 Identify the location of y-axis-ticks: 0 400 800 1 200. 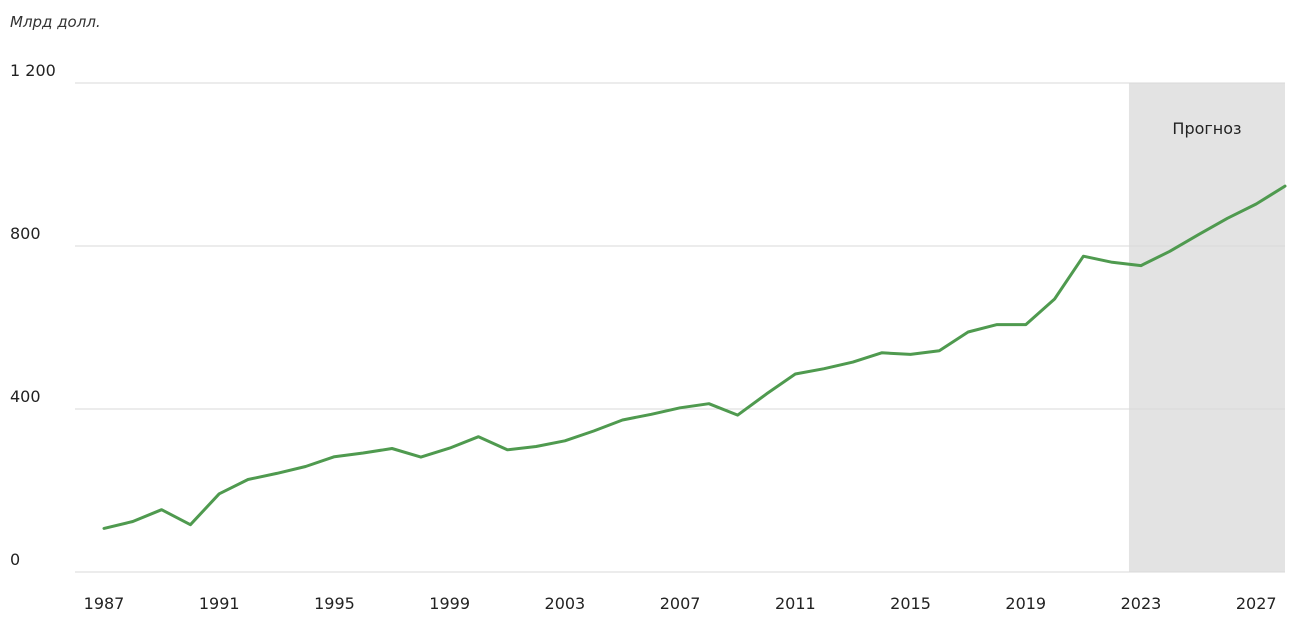
(33, 315).